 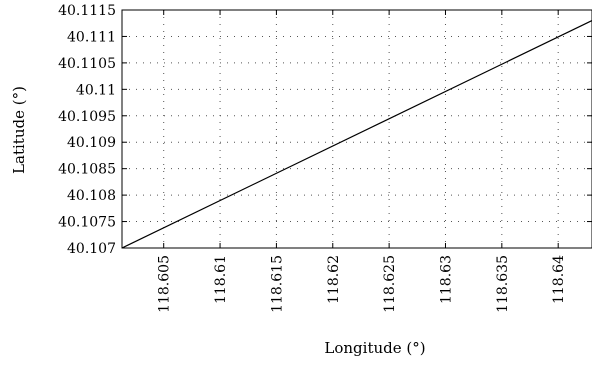 What do you see at coordinates (87, 64) in the screenshot?
I see `y-tick-label: 40.1105` at bounding box center [87, 64].